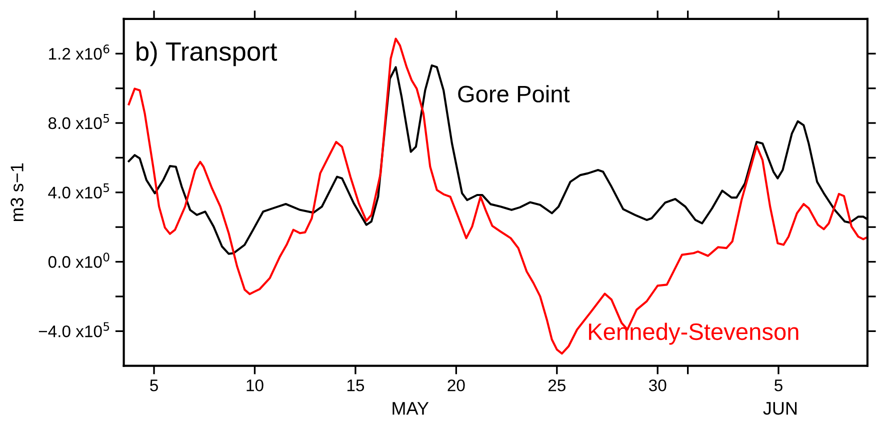 The image size is (878, 421). Describe the element at coordinates (79, 122) in the screenshot. I see `y-tick-label: 8.0 x10$^{5}$` at that location.